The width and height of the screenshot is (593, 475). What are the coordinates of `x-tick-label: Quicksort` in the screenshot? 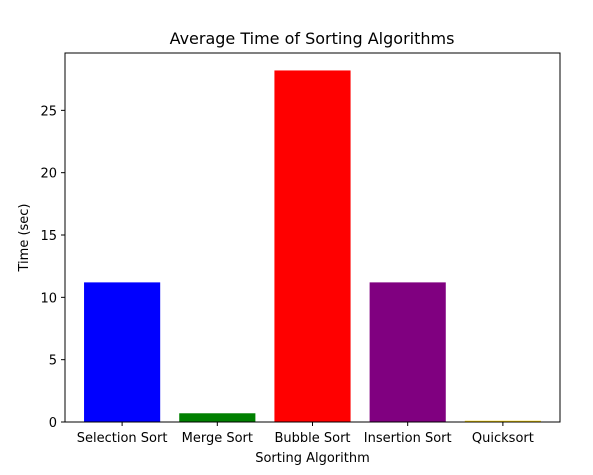 It's located at (503, 438).